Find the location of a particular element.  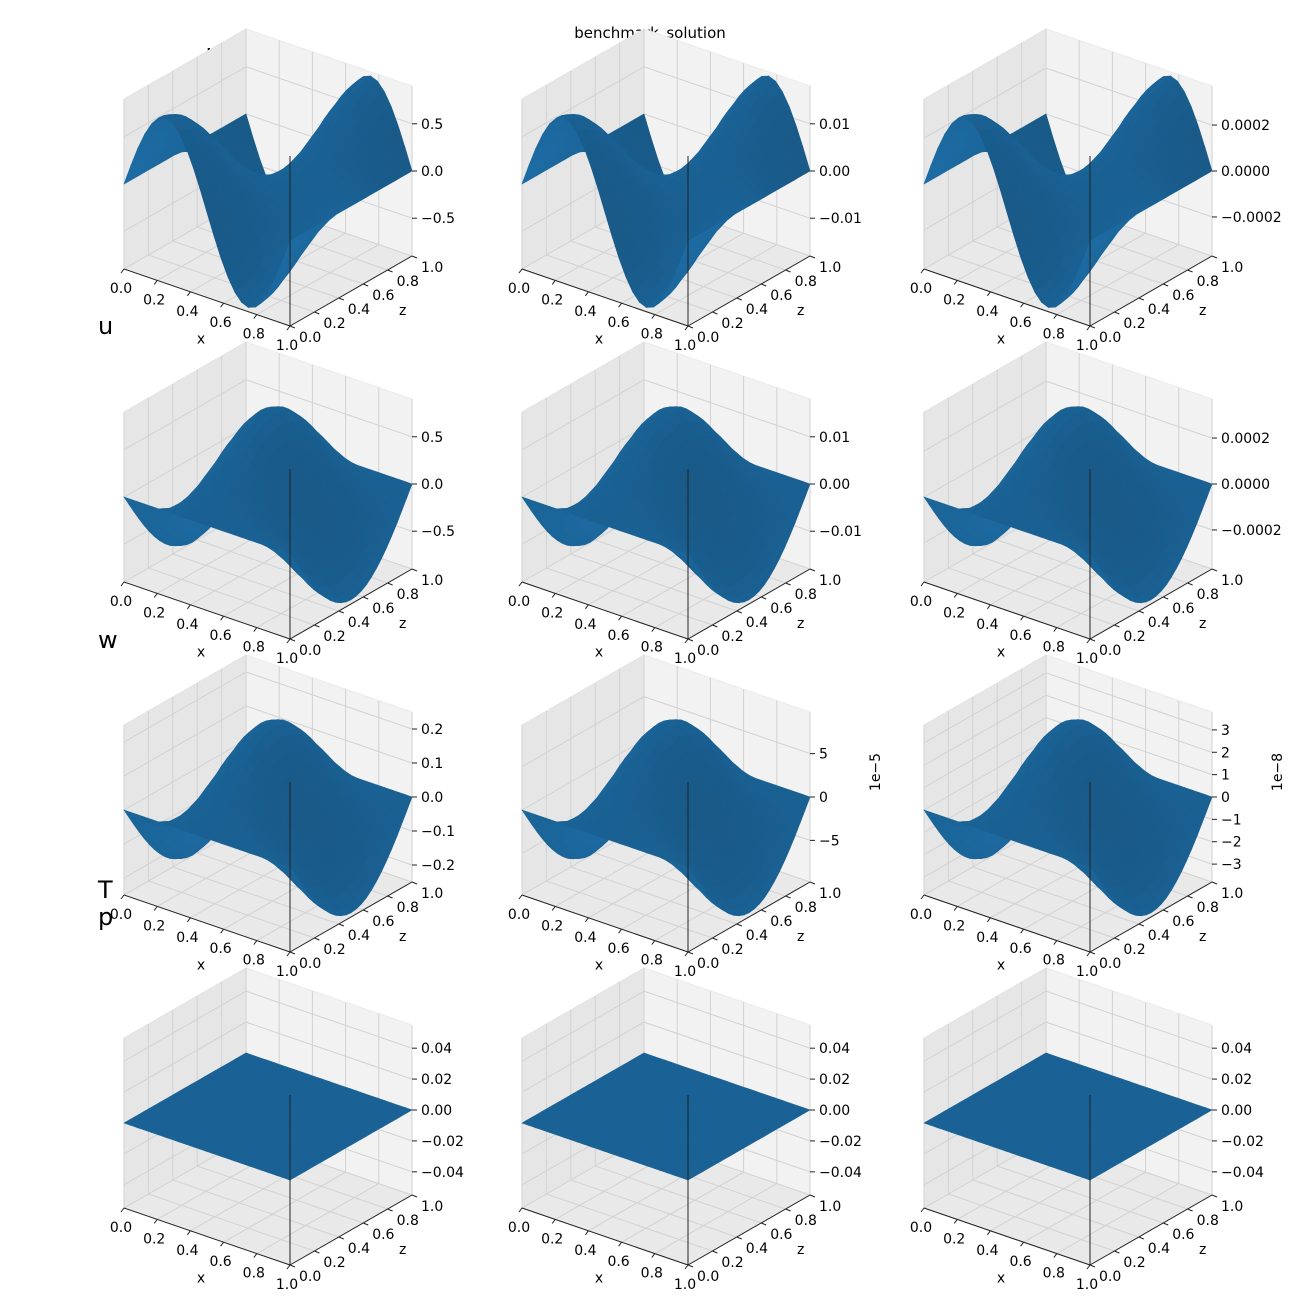

z-tick-label: 0.6 is located at coordinates (383, 296).